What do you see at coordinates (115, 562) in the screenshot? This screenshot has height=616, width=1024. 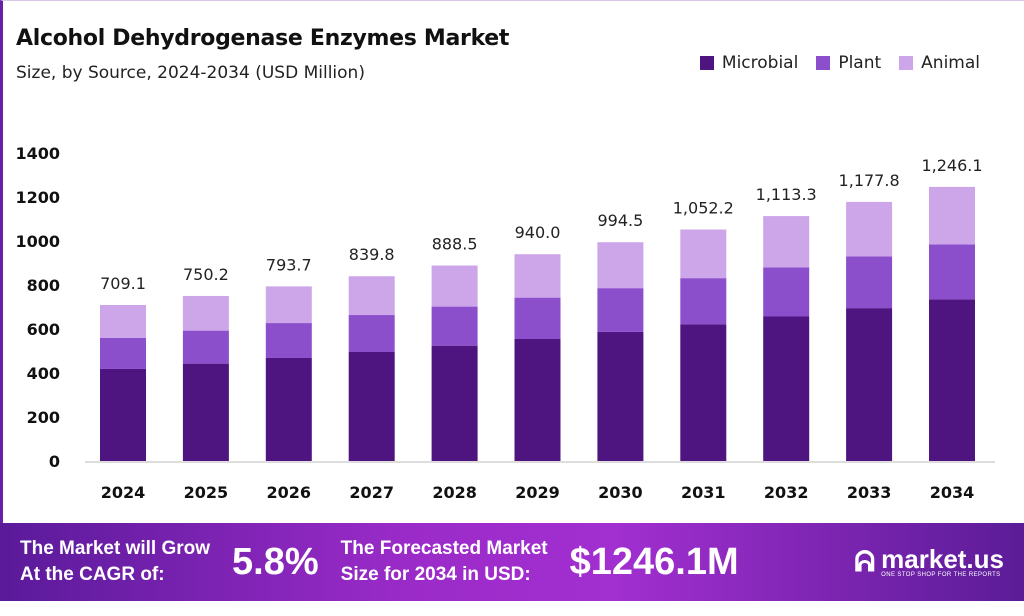 I see `cagr-label: The Market will Grow At the CAGR of:` at bounding box center [115, 562].